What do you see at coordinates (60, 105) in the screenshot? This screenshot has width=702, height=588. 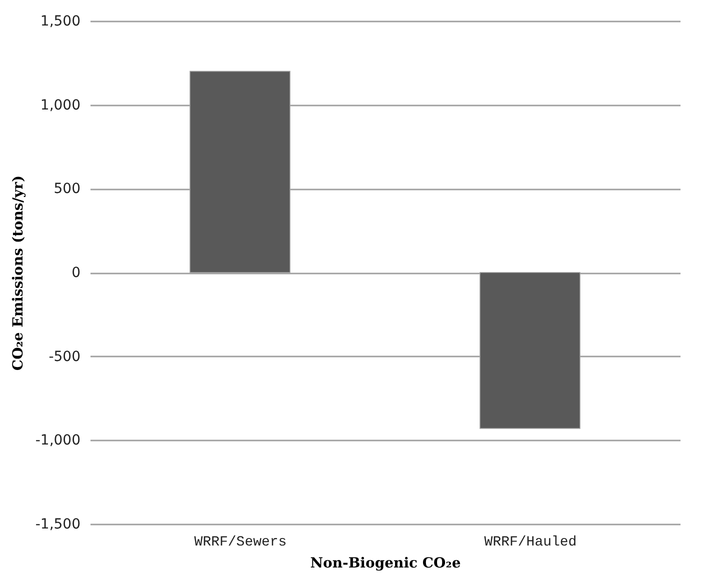 I see `y-tick-label: 1,000` at bounding box center [60, 105].